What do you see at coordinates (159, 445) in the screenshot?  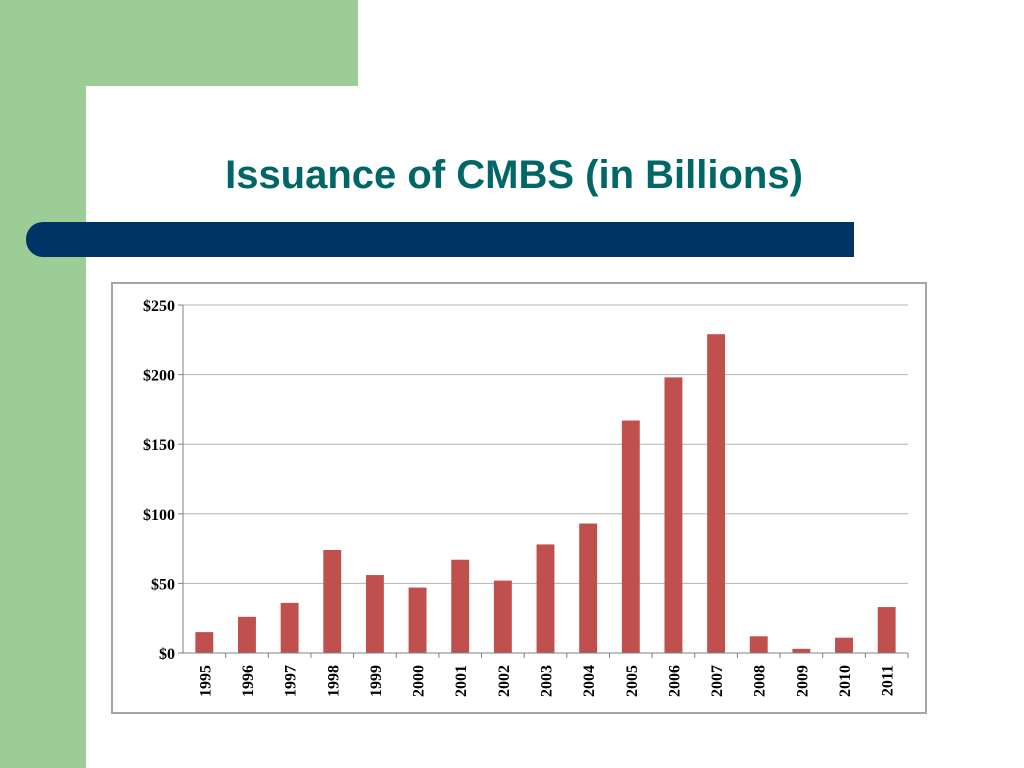 I see `y-tick-label: $150` at bounding box center [159, 445].